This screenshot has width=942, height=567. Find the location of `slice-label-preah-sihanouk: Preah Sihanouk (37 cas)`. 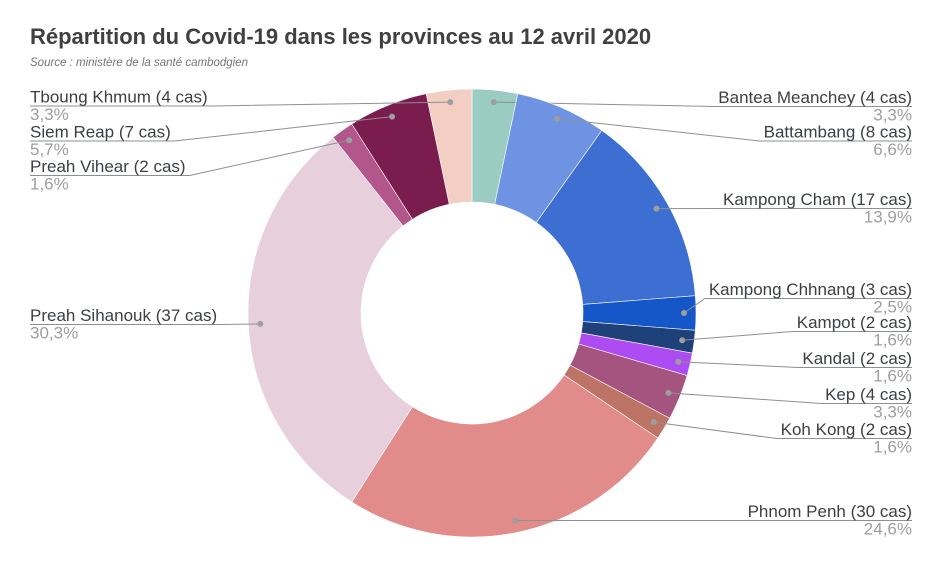

slice-label-preah-sihanouk: Preah Sihanouk (37 cas) is located at coordinates (123, 315).